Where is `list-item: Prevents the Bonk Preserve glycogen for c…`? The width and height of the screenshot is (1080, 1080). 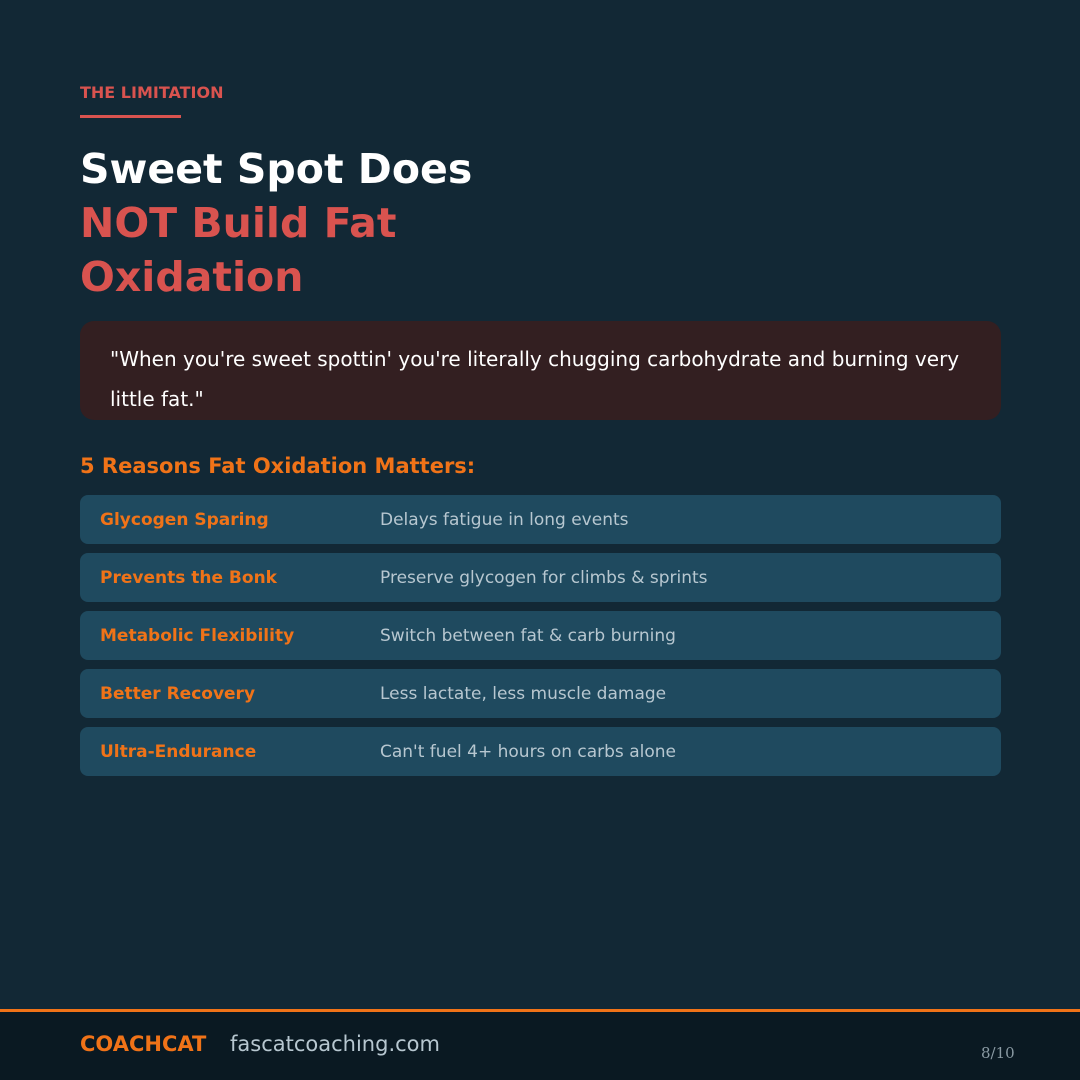
list-item: Prevents the Bonk Preserve glycogen for c… is located at coordinates (540, 577).